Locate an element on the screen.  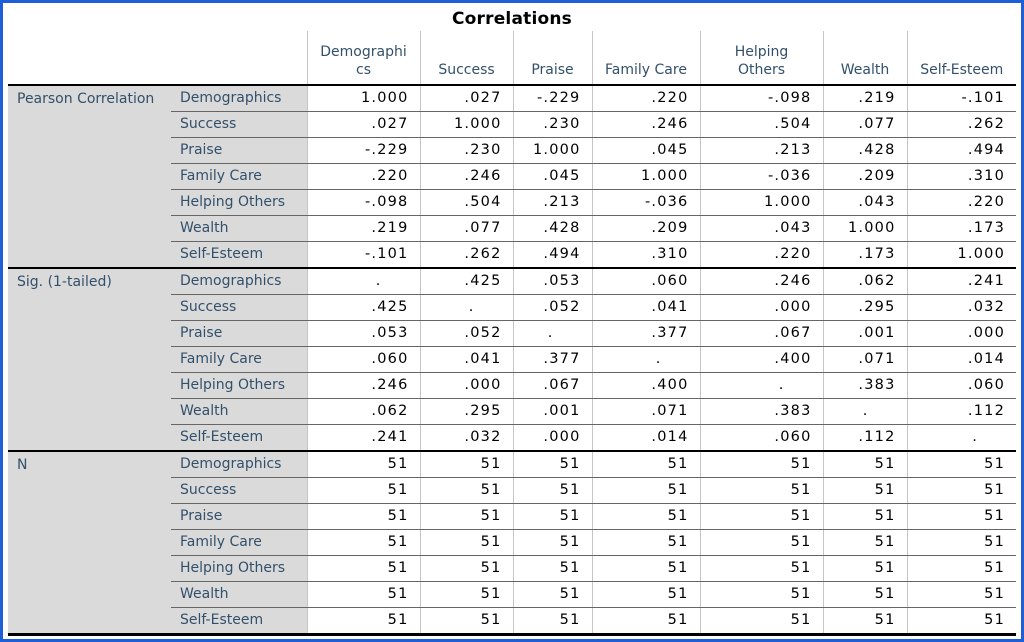
value-cell: .052 is located at coordinates (552, 307).